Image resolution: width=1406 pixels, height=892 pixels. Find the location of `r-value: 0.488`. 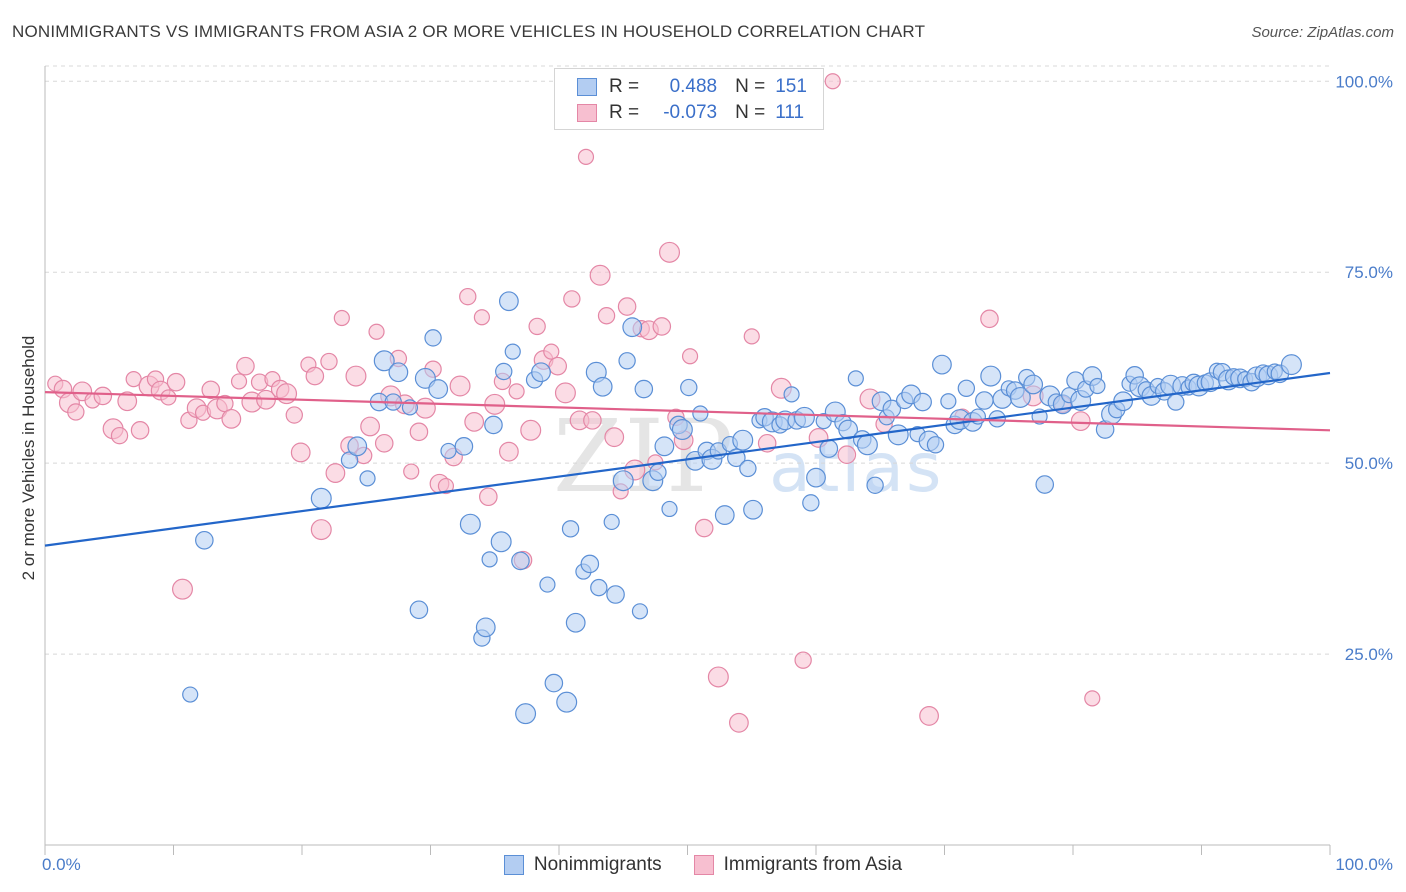

r-value: 0.488 is located at coordinates (693, 86).